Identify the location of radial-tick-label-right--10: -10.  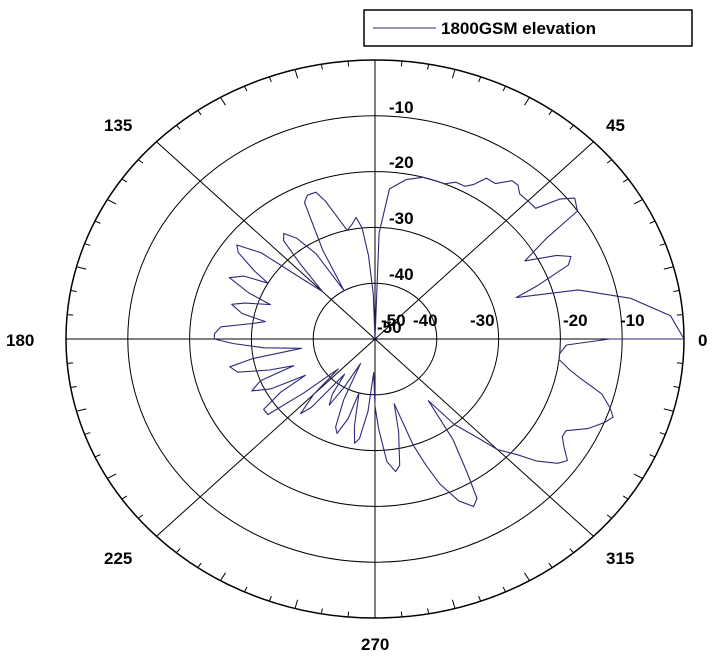
(632, 320).